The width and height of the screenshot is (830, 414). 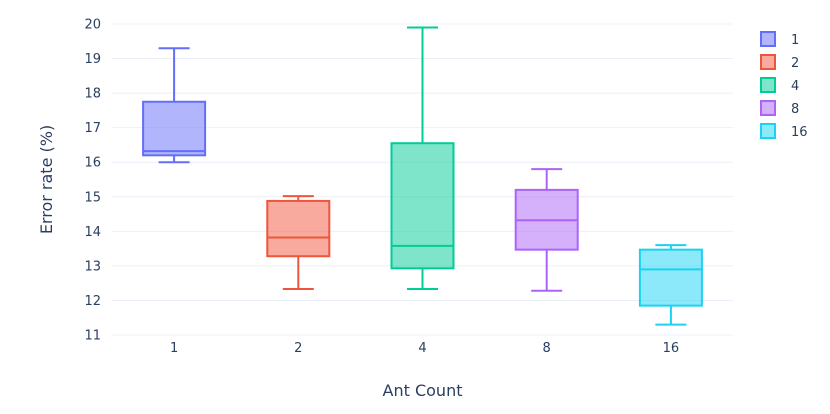 I want to click on y-axis-ticks: 11 12 13 14 15 16 17 18 19 20, so click(x=92, y=181).